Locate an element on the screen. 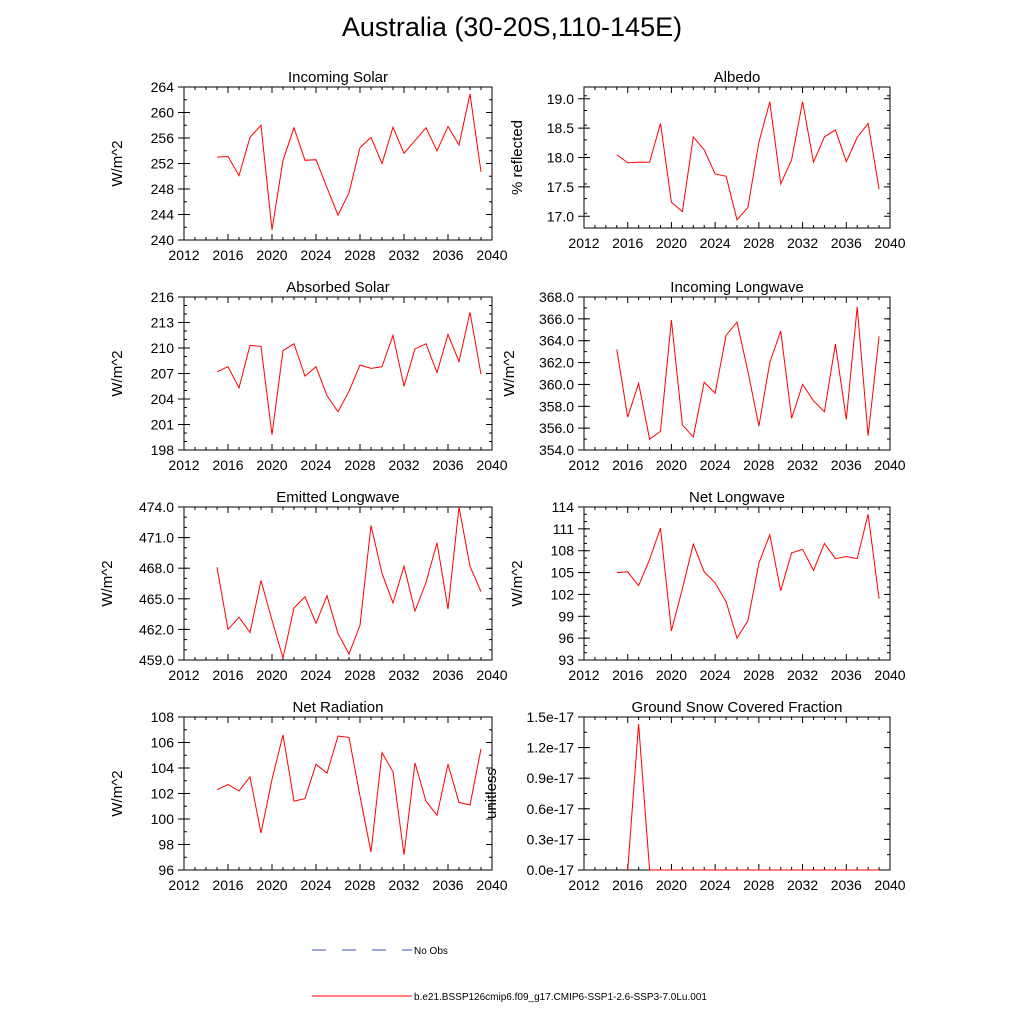  panel-2-ytick-label: 19.0 is located at coordinates (560, 99).